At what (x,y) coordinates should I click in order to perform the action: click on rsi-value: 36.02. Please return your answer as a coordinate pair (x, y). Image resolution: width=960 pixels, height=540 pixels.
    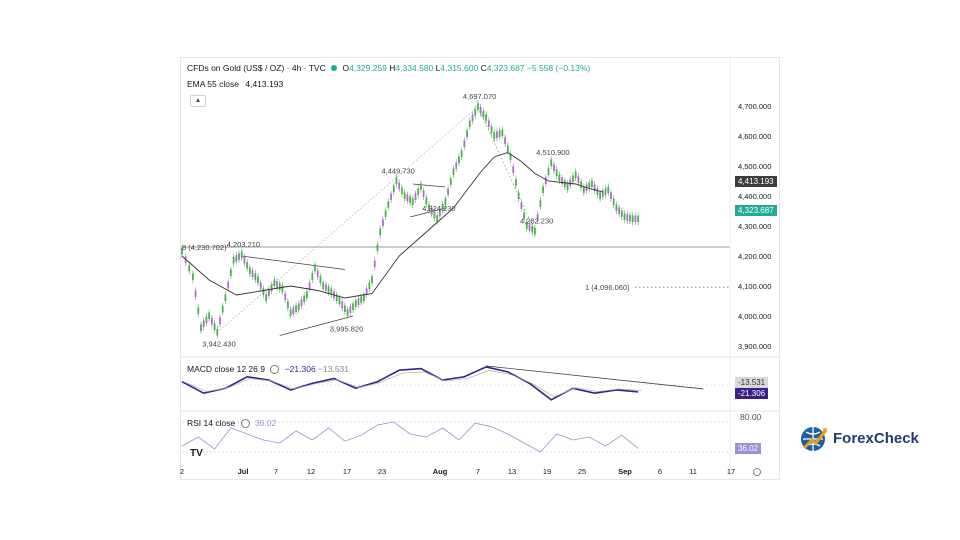
    Looking at the image, I should click on (265, 423).